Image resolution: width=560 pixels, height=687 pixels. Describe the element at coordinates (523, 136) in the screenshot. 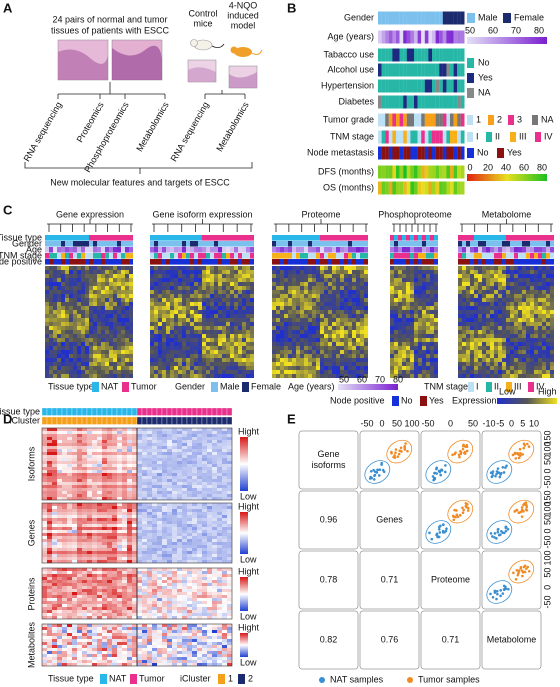

I see `legend-label: III` at that location.